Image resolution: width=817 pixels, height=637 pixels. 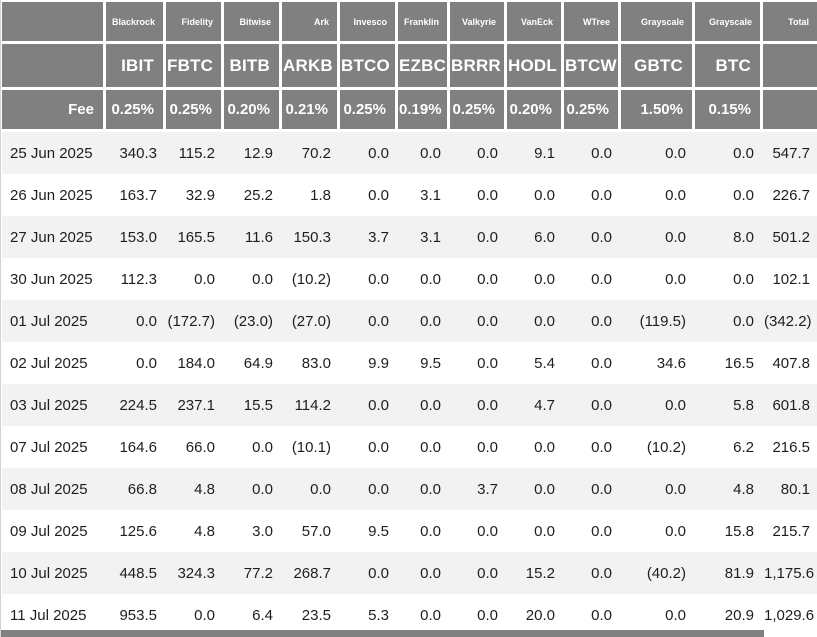 I want to click on flow-value-cell: 83.0, so click(x=316, y=363).